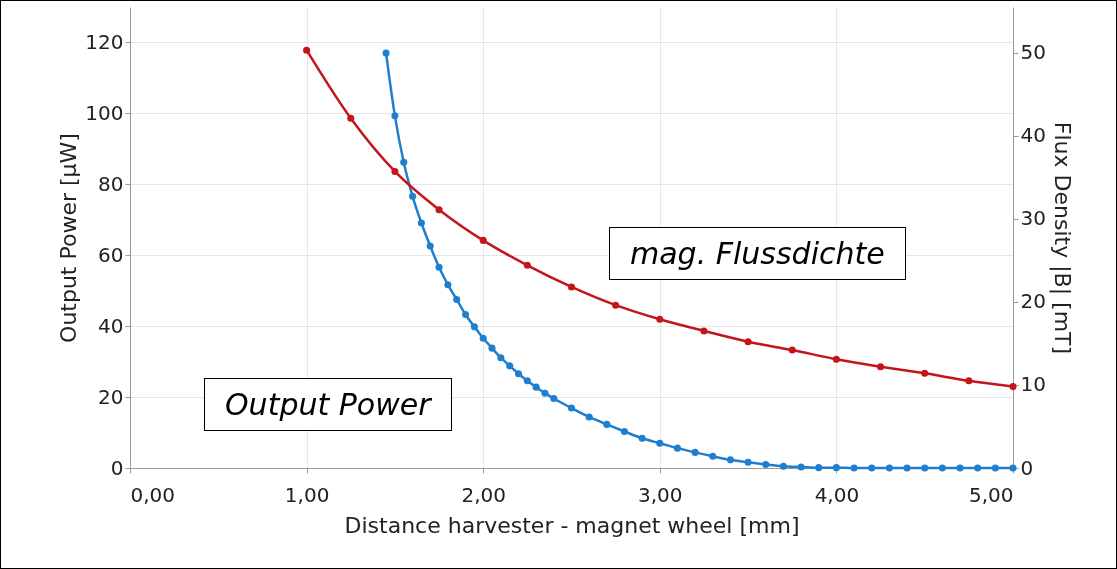  Describe the element at coordinates (660, 494) in the screenshot. I see `x-tick-label: 3,00` at that location.